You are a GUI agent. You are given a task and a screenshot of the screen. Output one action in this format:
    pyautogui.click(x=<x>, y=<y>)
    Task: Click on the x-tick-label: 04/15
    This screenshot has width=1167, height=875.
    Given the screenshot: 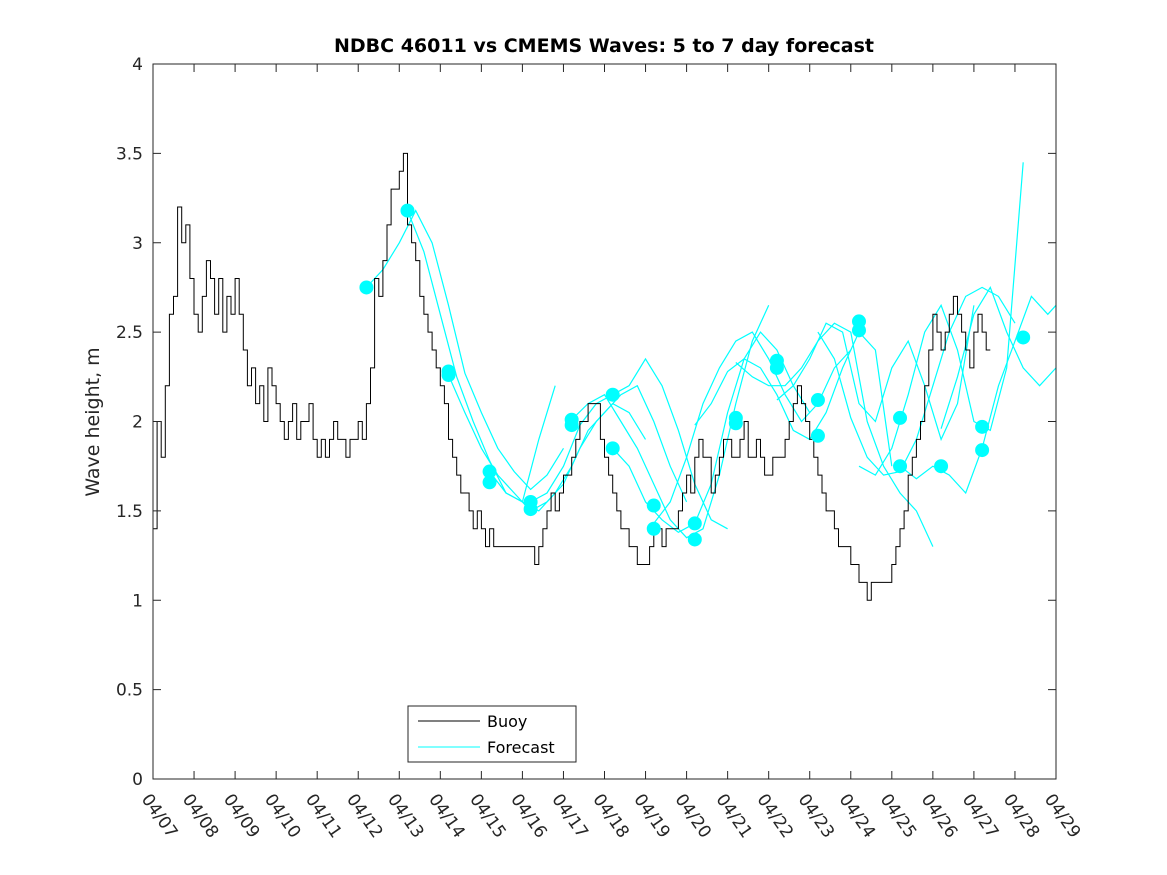 What is the action you would take?
    pyautogui.click(x=487, y=816)
    